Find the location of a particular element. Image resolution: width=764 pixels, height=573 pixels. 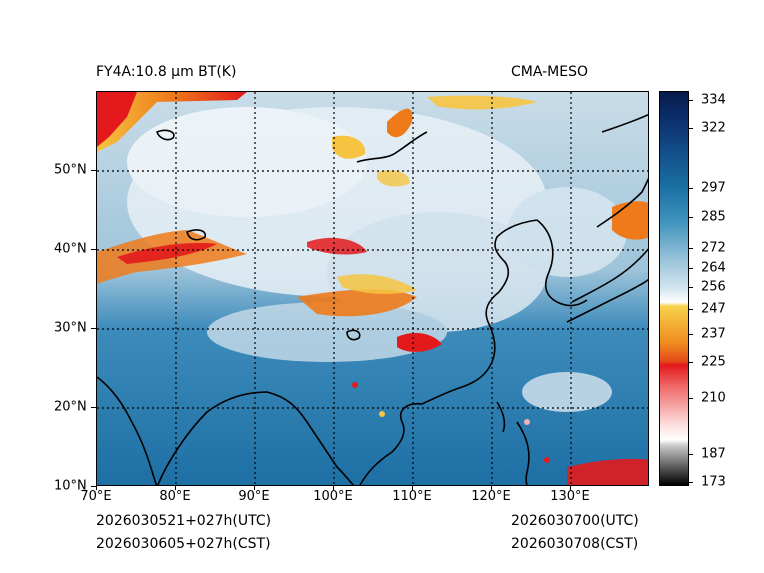

issyk-kul is located at coordinates (196, 235).